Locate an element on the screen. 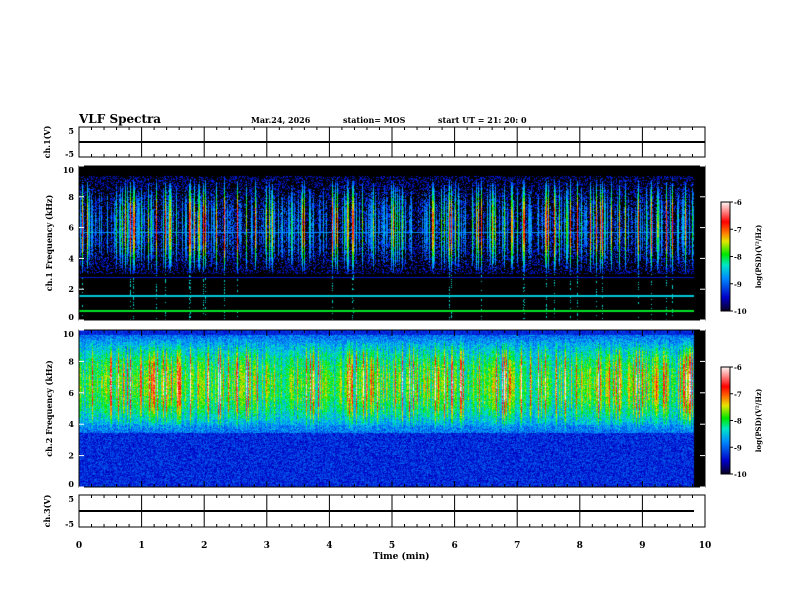 This screenshot has width=792, height=612. x-tick-label: 3 is located at coordinates (267, 546).